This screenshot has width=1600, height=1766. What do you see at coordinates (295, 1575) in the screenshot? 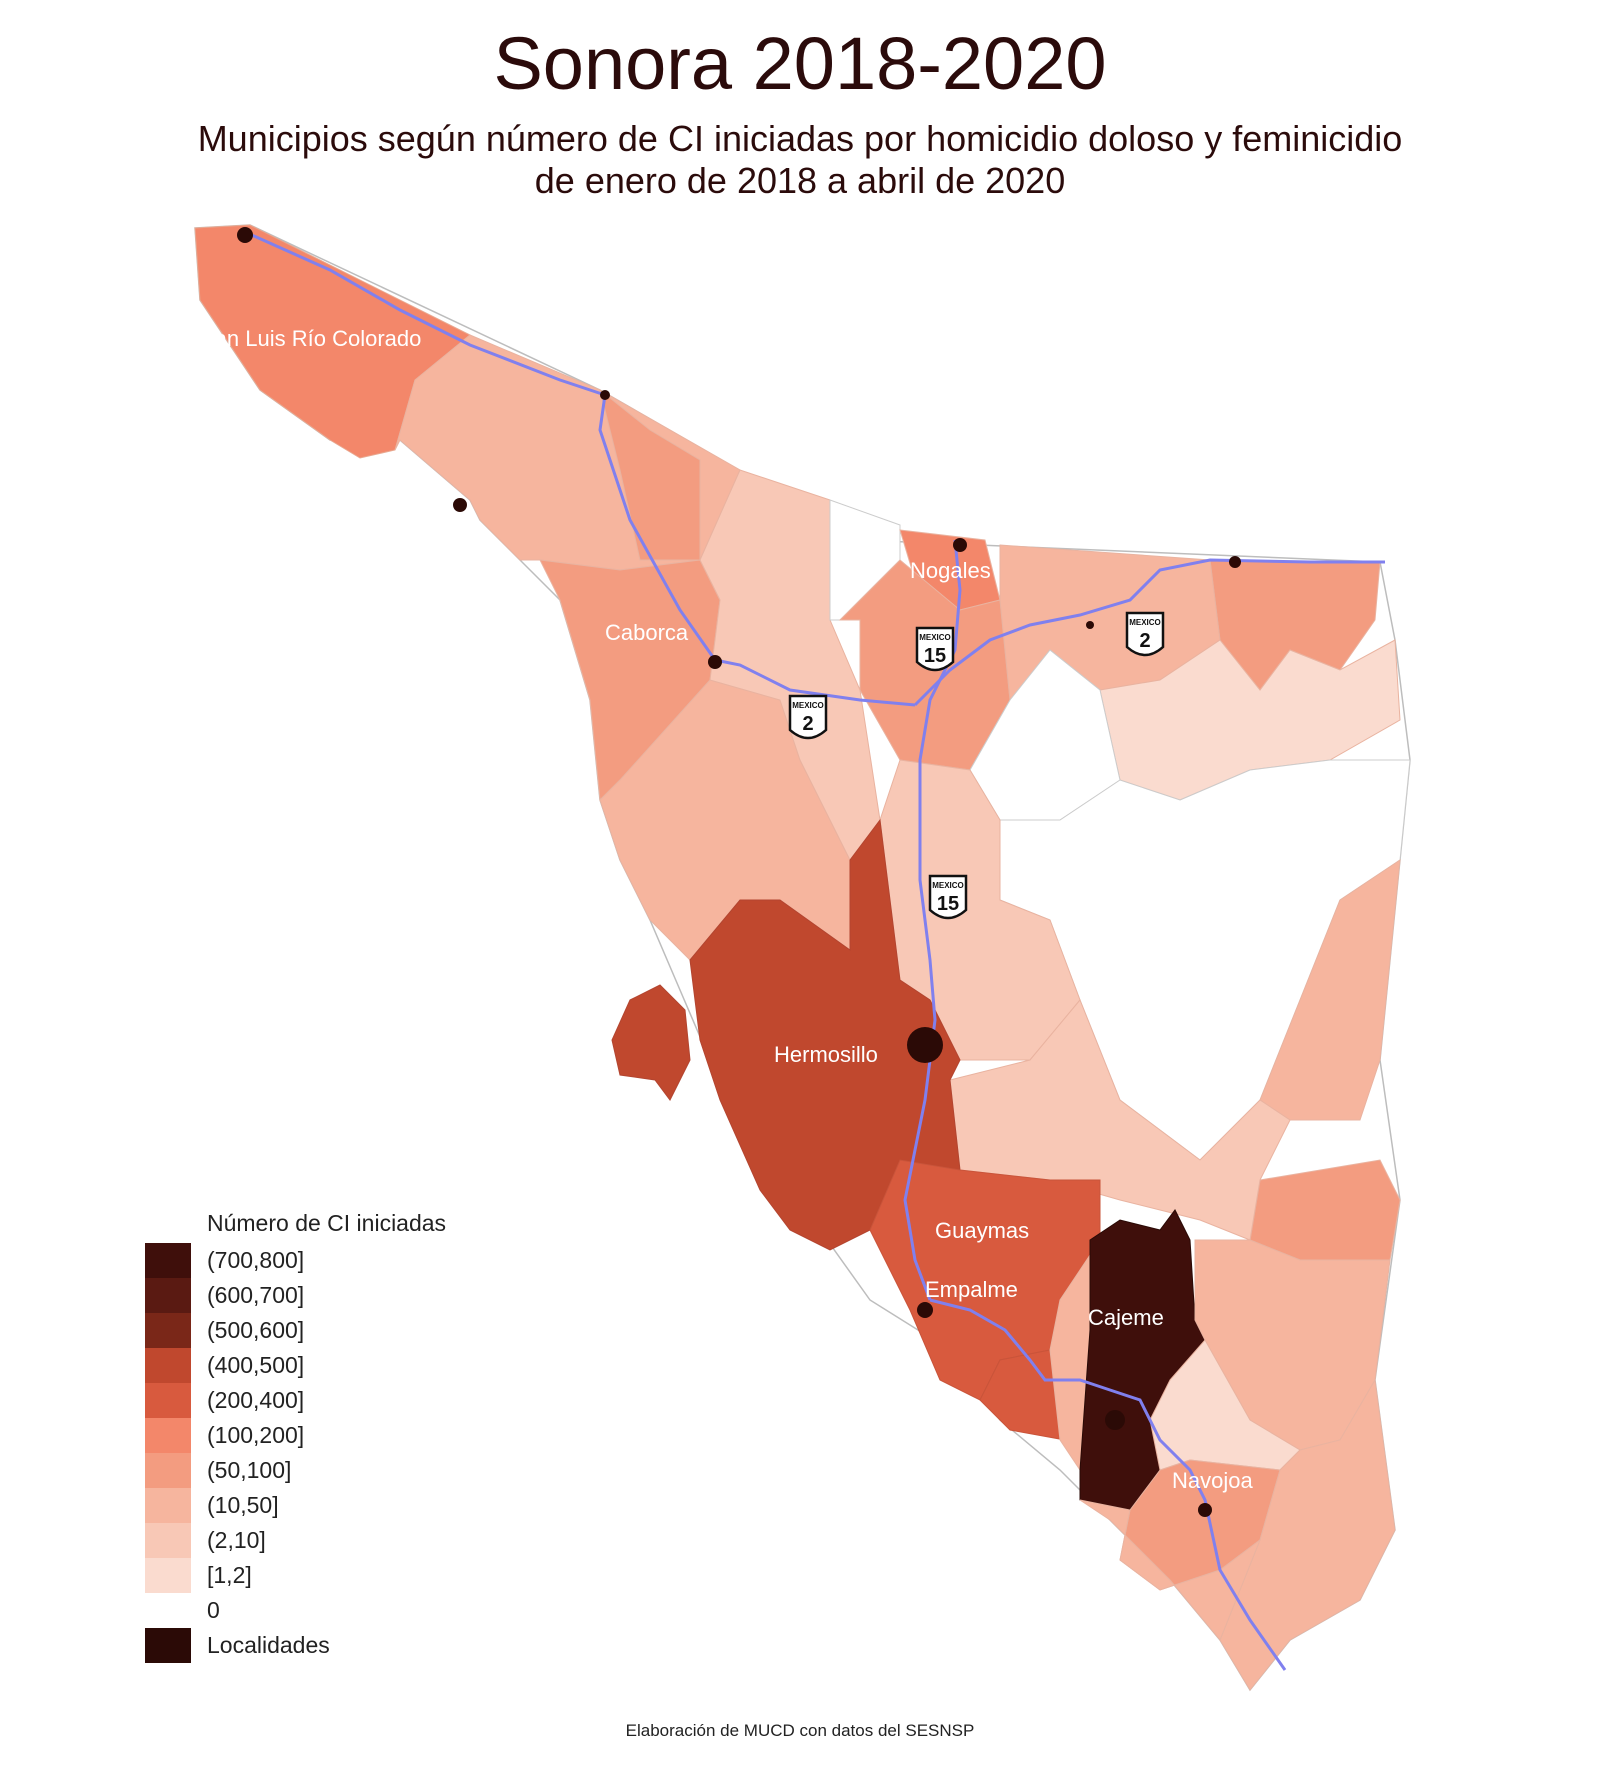
I see `legend-item: [1,2]` at bounding box center [295, 1575].